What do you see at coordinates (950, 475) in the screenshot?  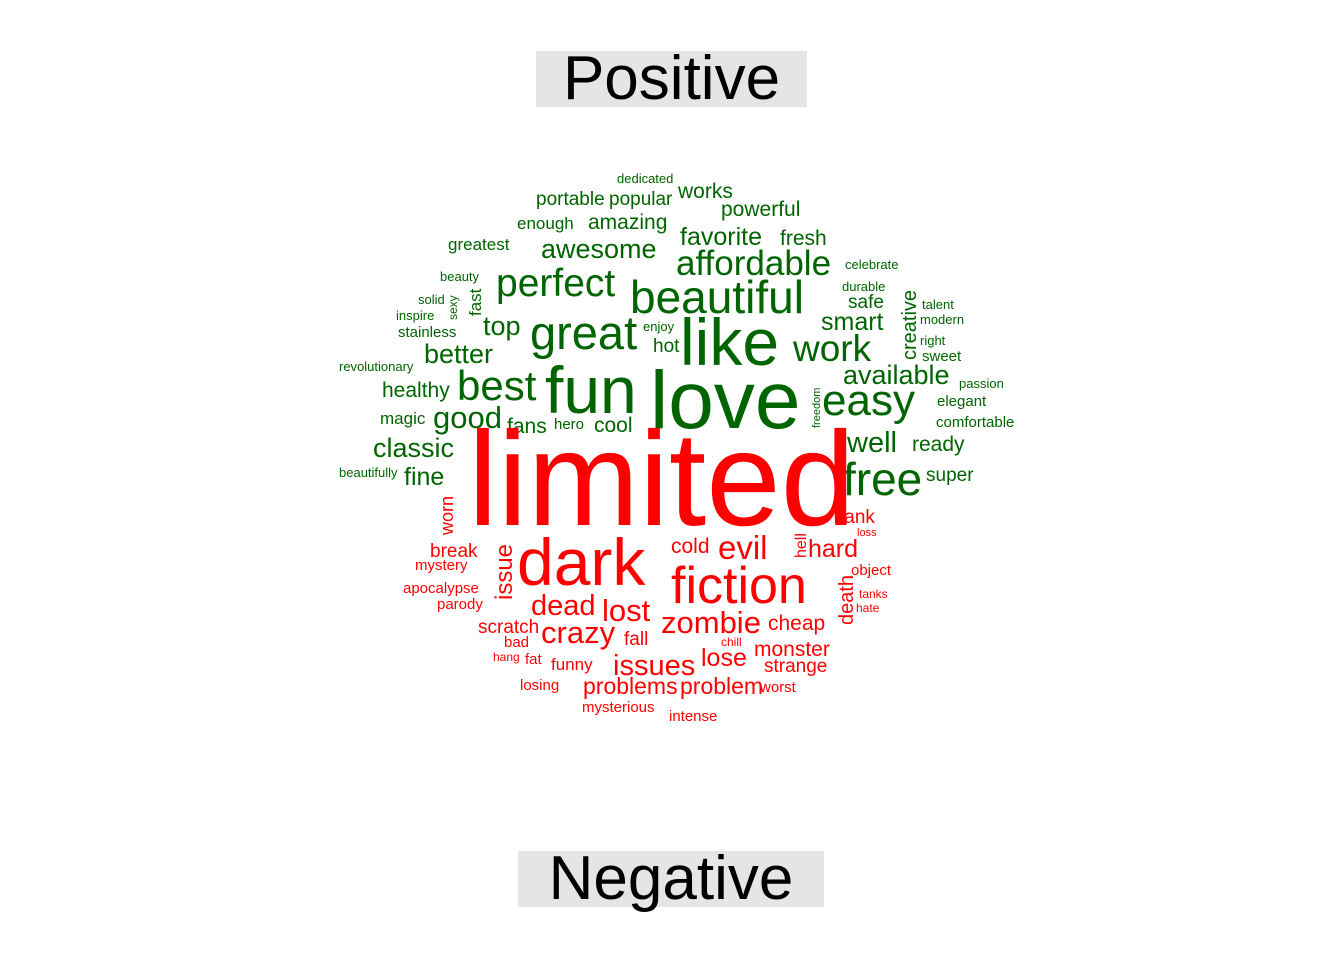 I see `positive-word-super: super` at bounding box center [950, 475].